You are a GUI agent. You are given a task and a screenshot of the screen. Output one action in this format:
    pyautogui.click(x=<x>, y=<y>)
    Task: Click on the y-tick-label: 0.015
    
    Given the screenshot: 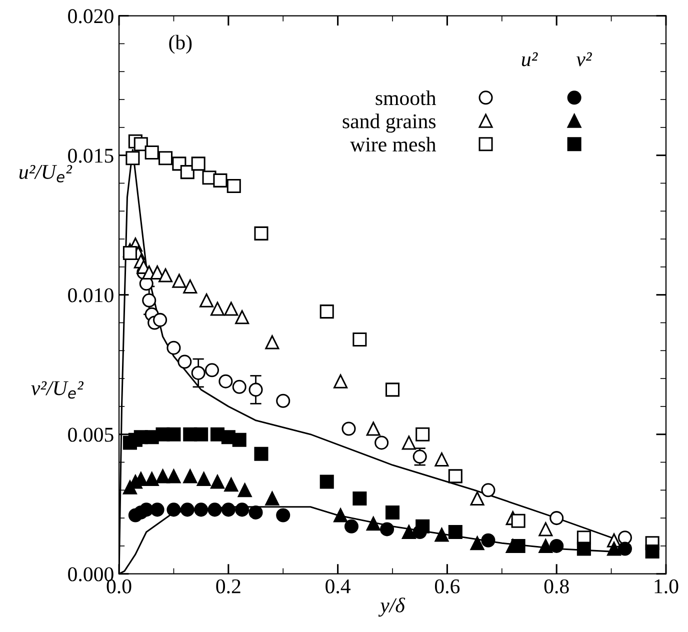 What is the action you would take?
    pyautogui.click(x=91, y=155)
    